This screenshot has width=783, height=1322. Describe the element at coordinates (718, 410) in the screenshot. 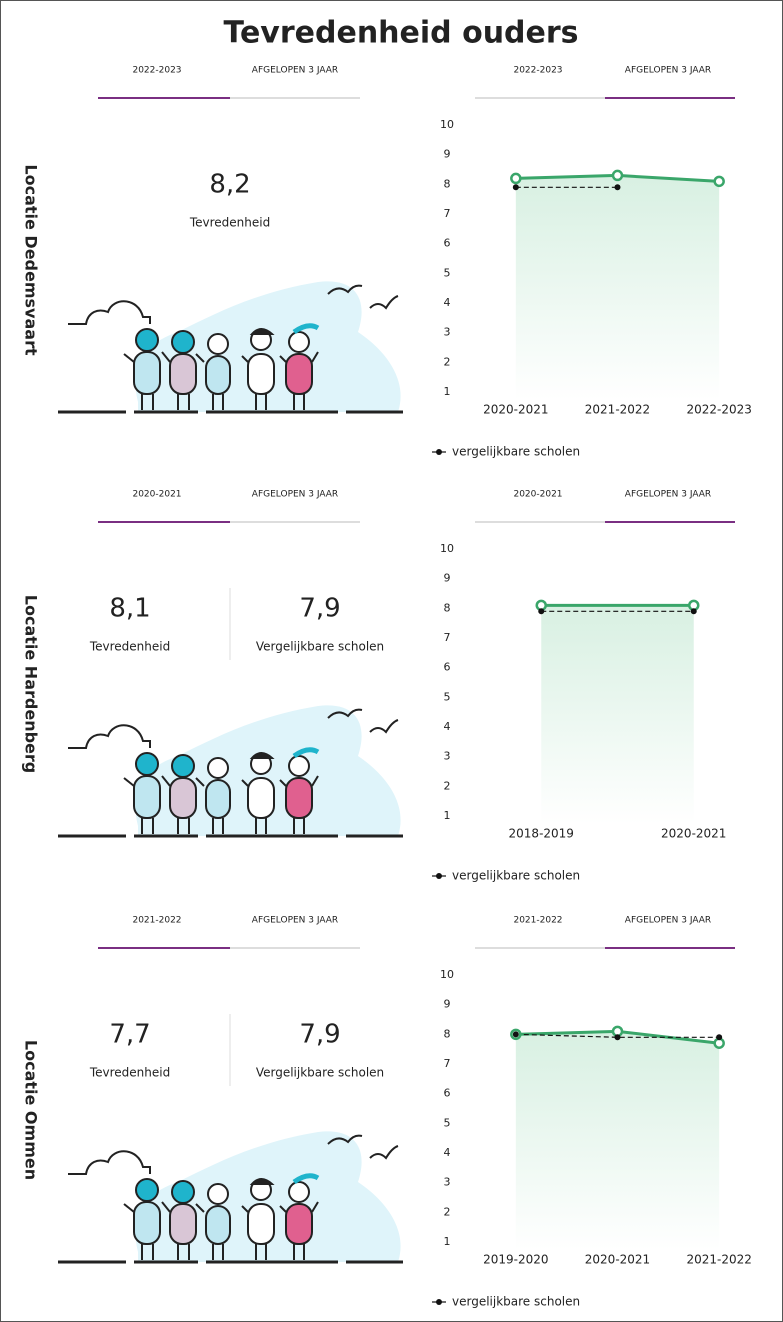

I see `x-tick-label: 2022-2023` at that location.